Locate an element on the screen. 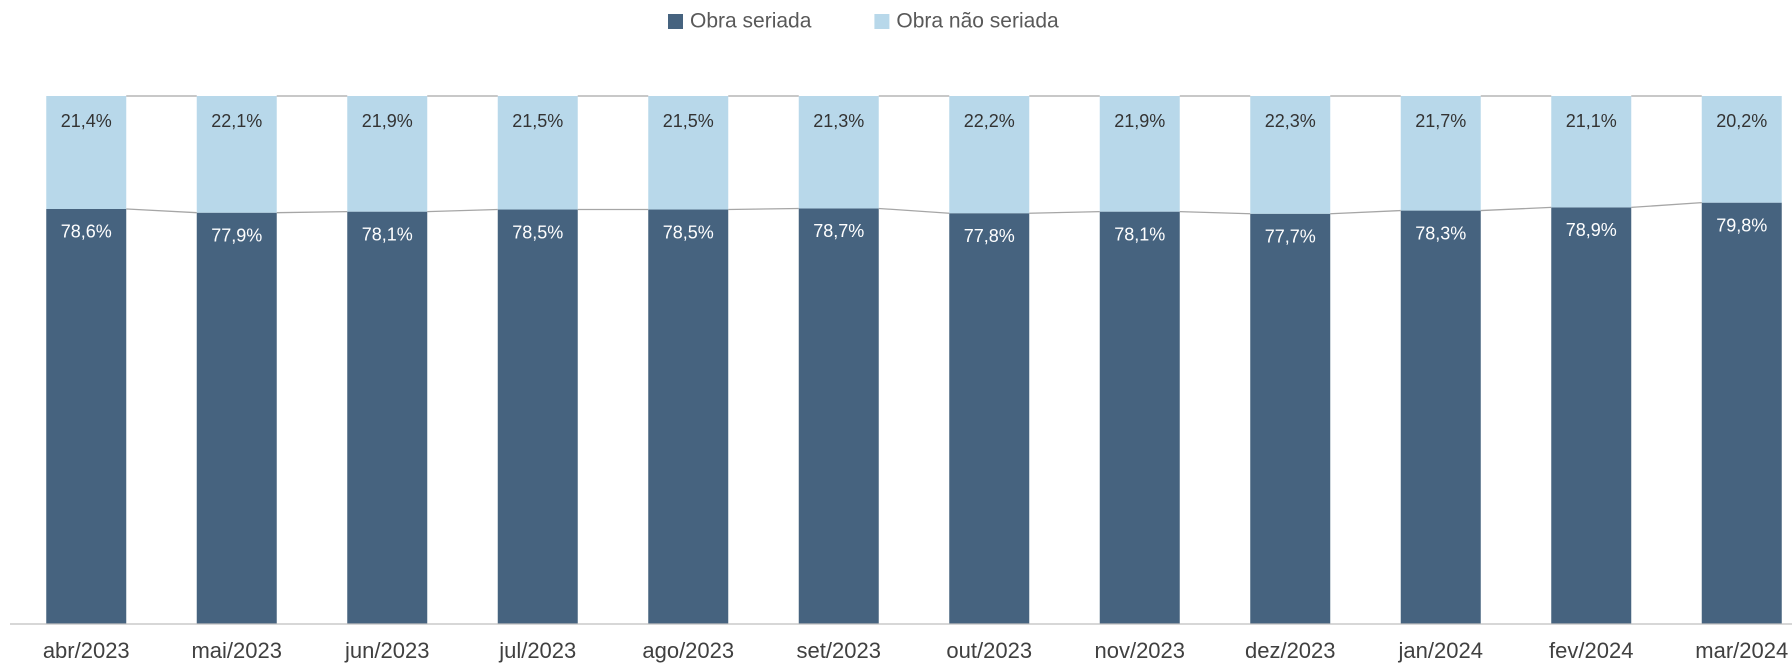 The image size is (1792, 669). data-label: 22,1% is located at coordinates (236, 121).